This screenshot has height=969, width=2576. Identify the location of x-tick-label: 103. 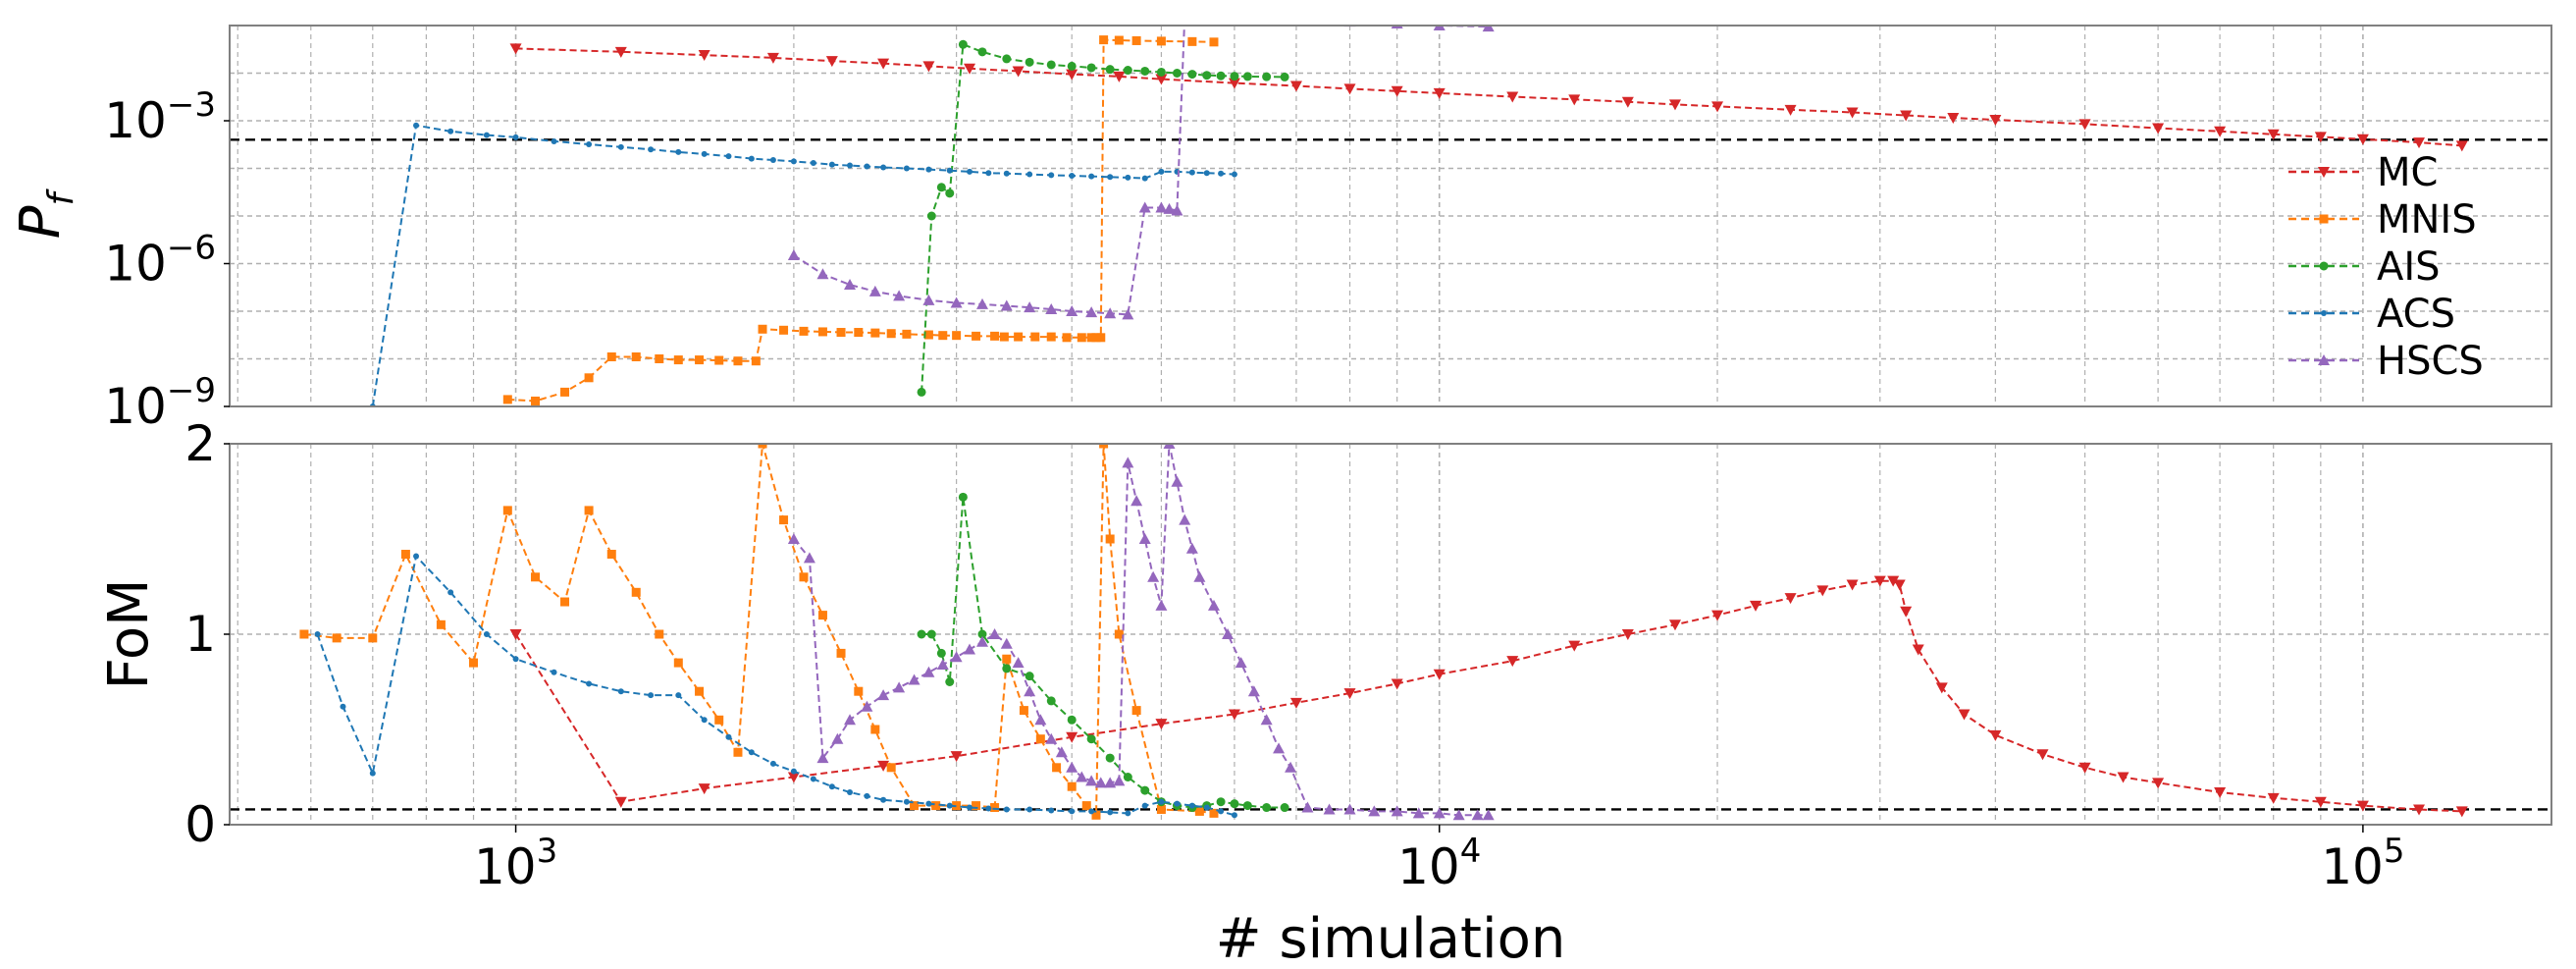
(515, 863).